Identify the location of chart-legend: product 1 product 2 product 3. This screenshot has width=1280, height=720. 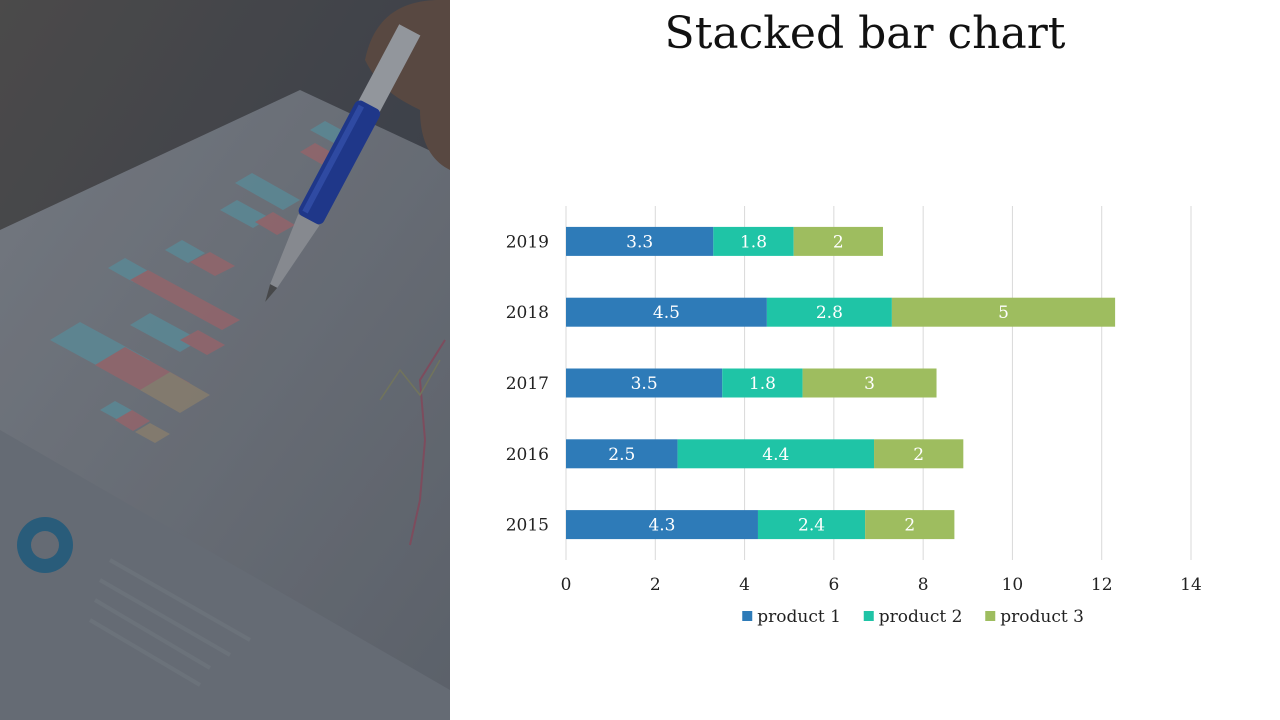
(913, 617).